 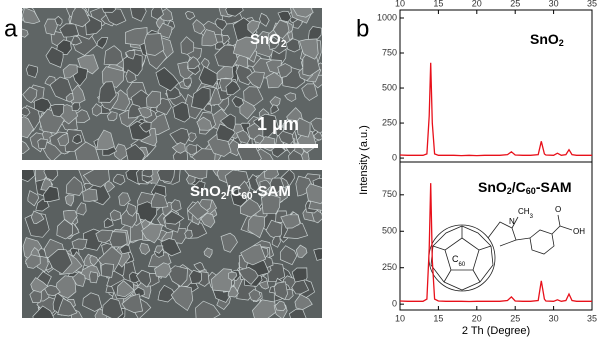 I want to click on sample-label: SnO2, so click(x=547, y=40).